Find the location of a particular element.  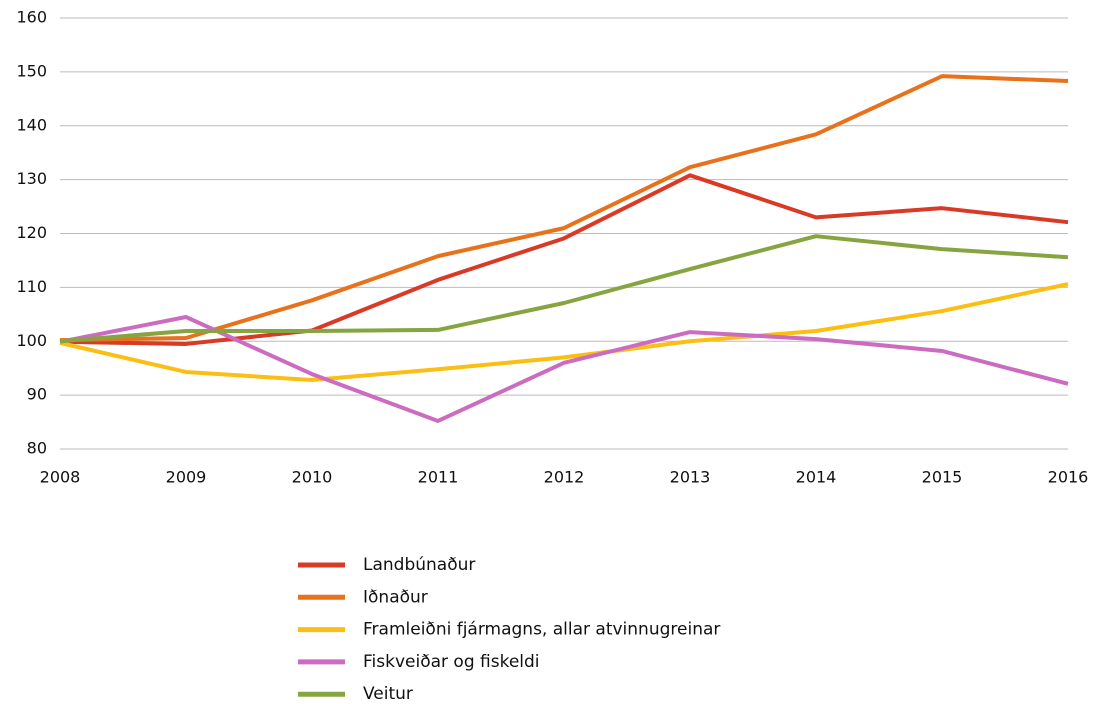

legend-label: Iðnaður is located at coordinates (395, 597).